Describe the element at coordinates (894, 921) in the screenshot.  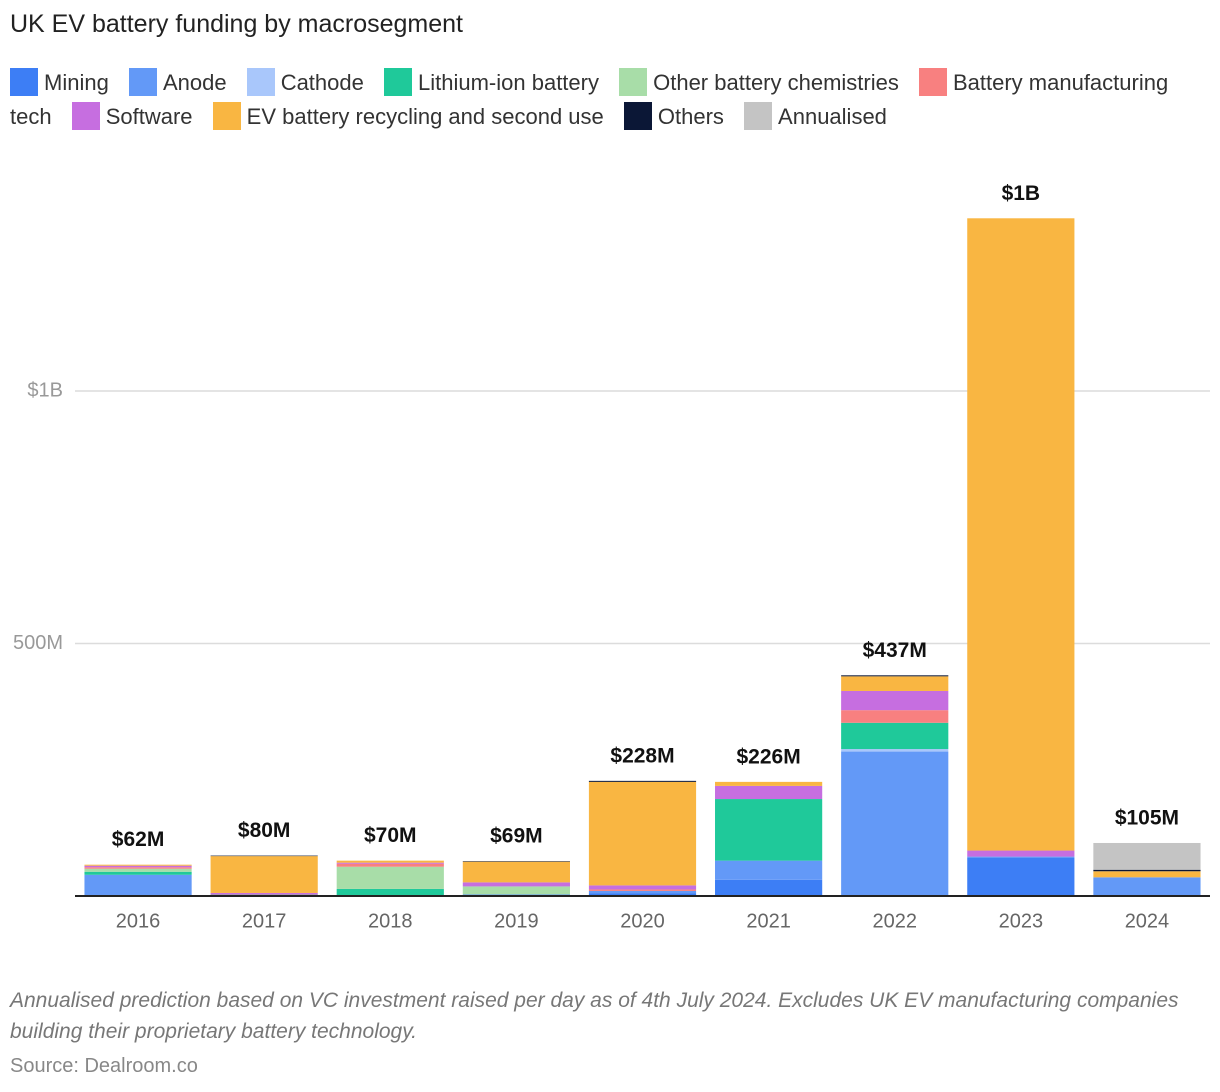
I see `x-tick-label: 2022` at that location.